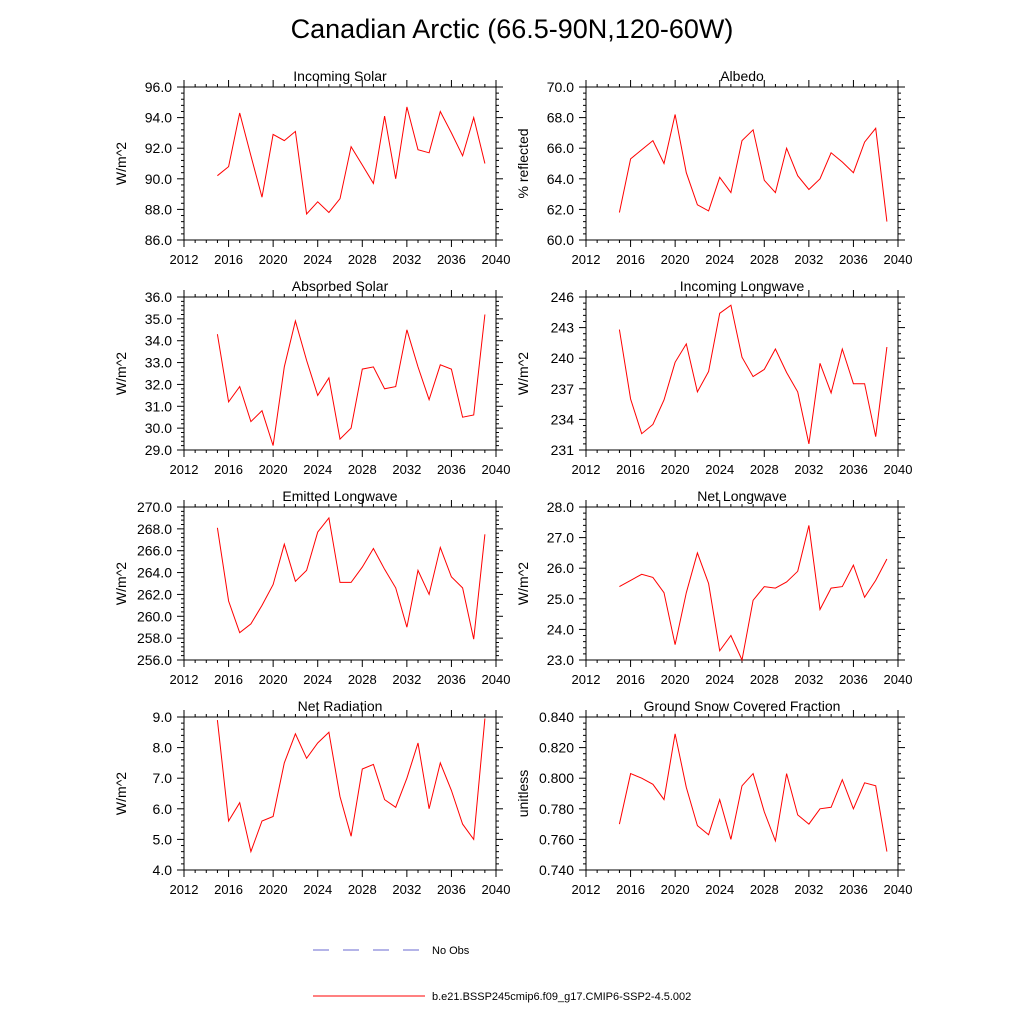  I want to click on y-tick-label: 29.0, so click(158, 450).